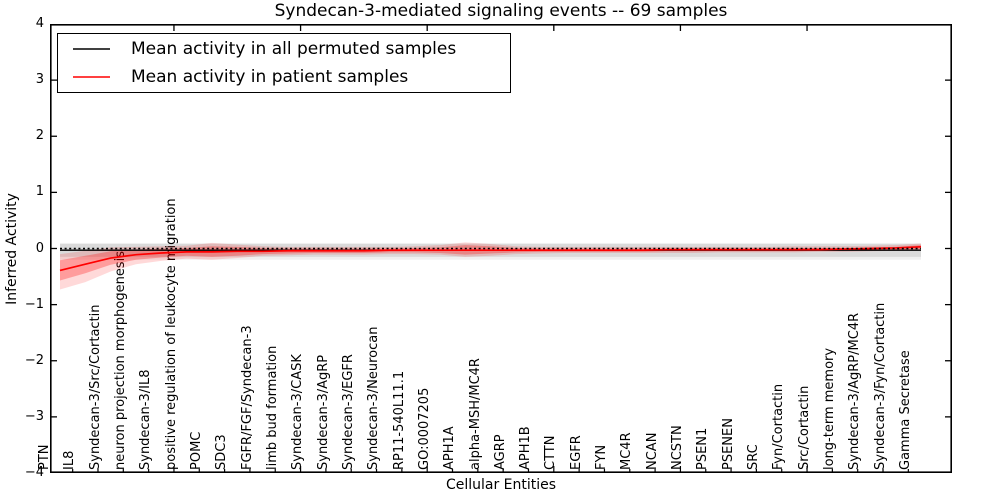 The width and height of the screenshot is (1000, 500). What do you see at coordinates (222, 452) in the screenshot?
I see `x-tick-label: SDC3` at bounding box center [222, 452].